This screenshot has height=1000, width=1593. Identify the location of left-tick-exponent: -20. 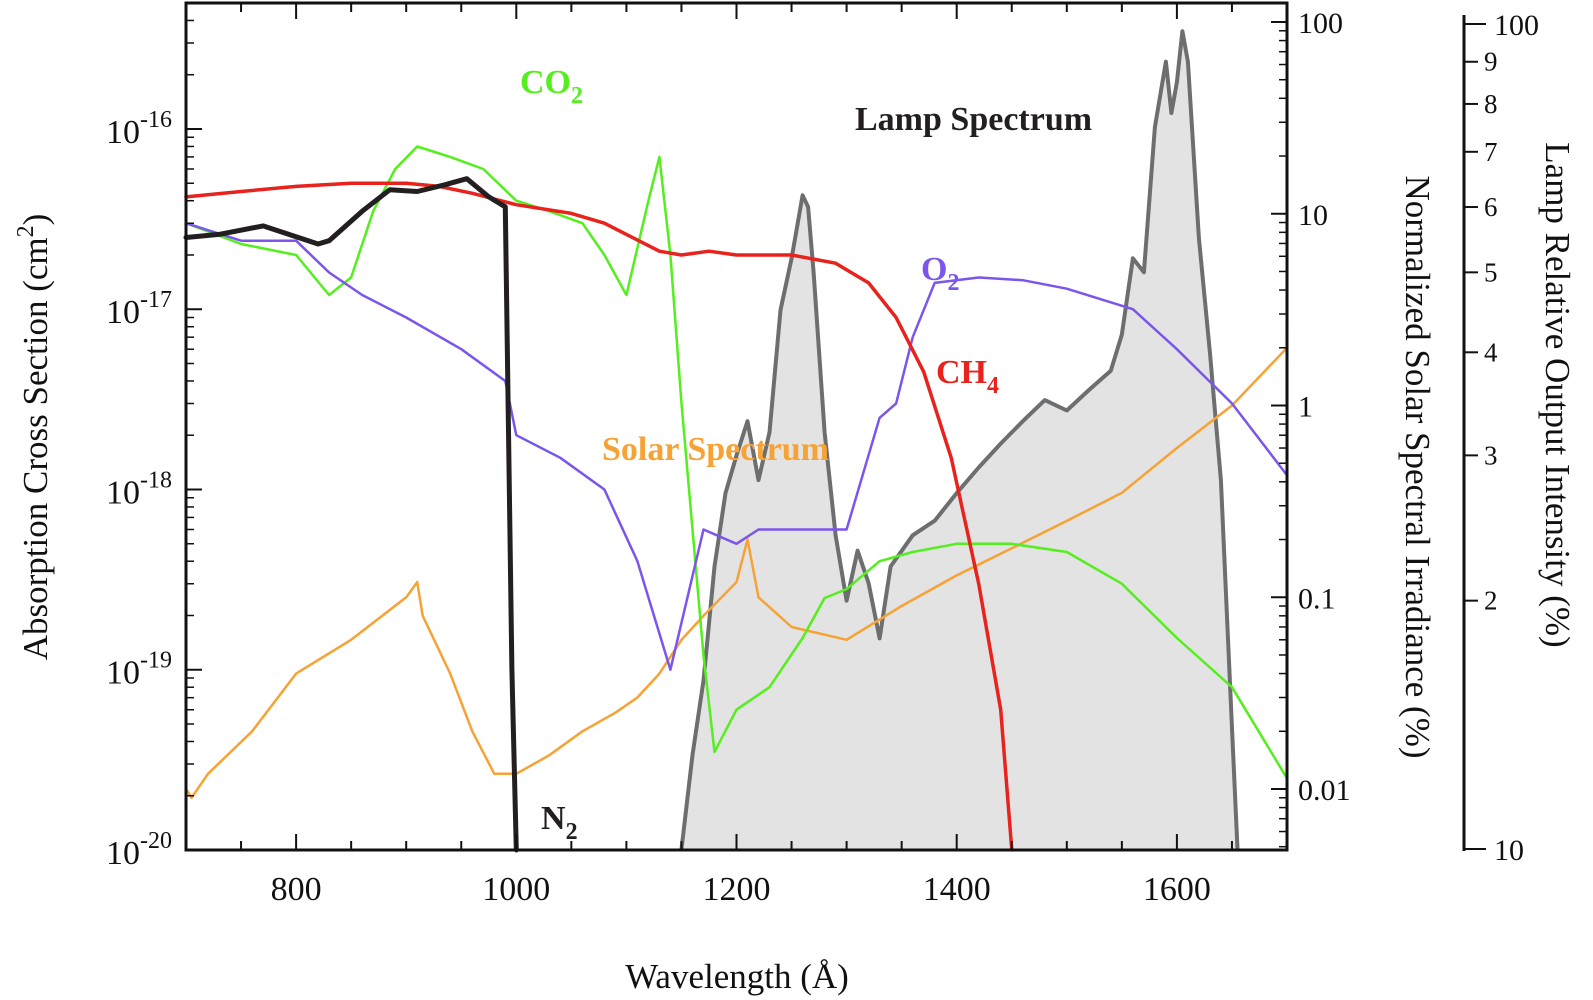
(156, 841).